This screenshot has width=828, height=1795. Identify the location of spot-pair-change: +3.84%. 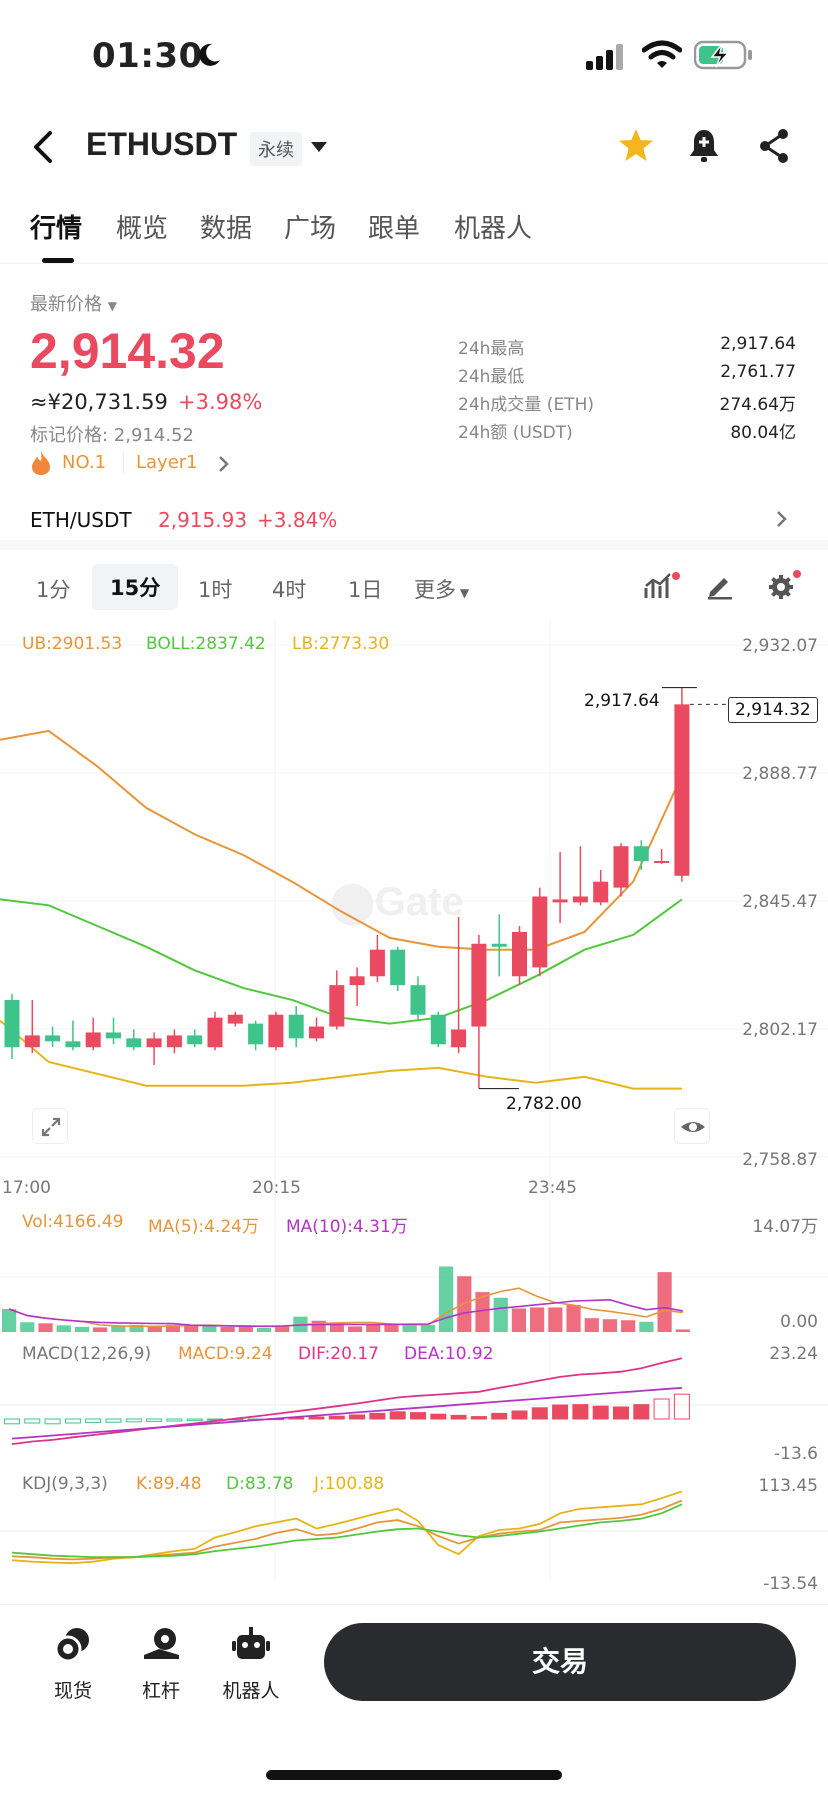
(297, 520).